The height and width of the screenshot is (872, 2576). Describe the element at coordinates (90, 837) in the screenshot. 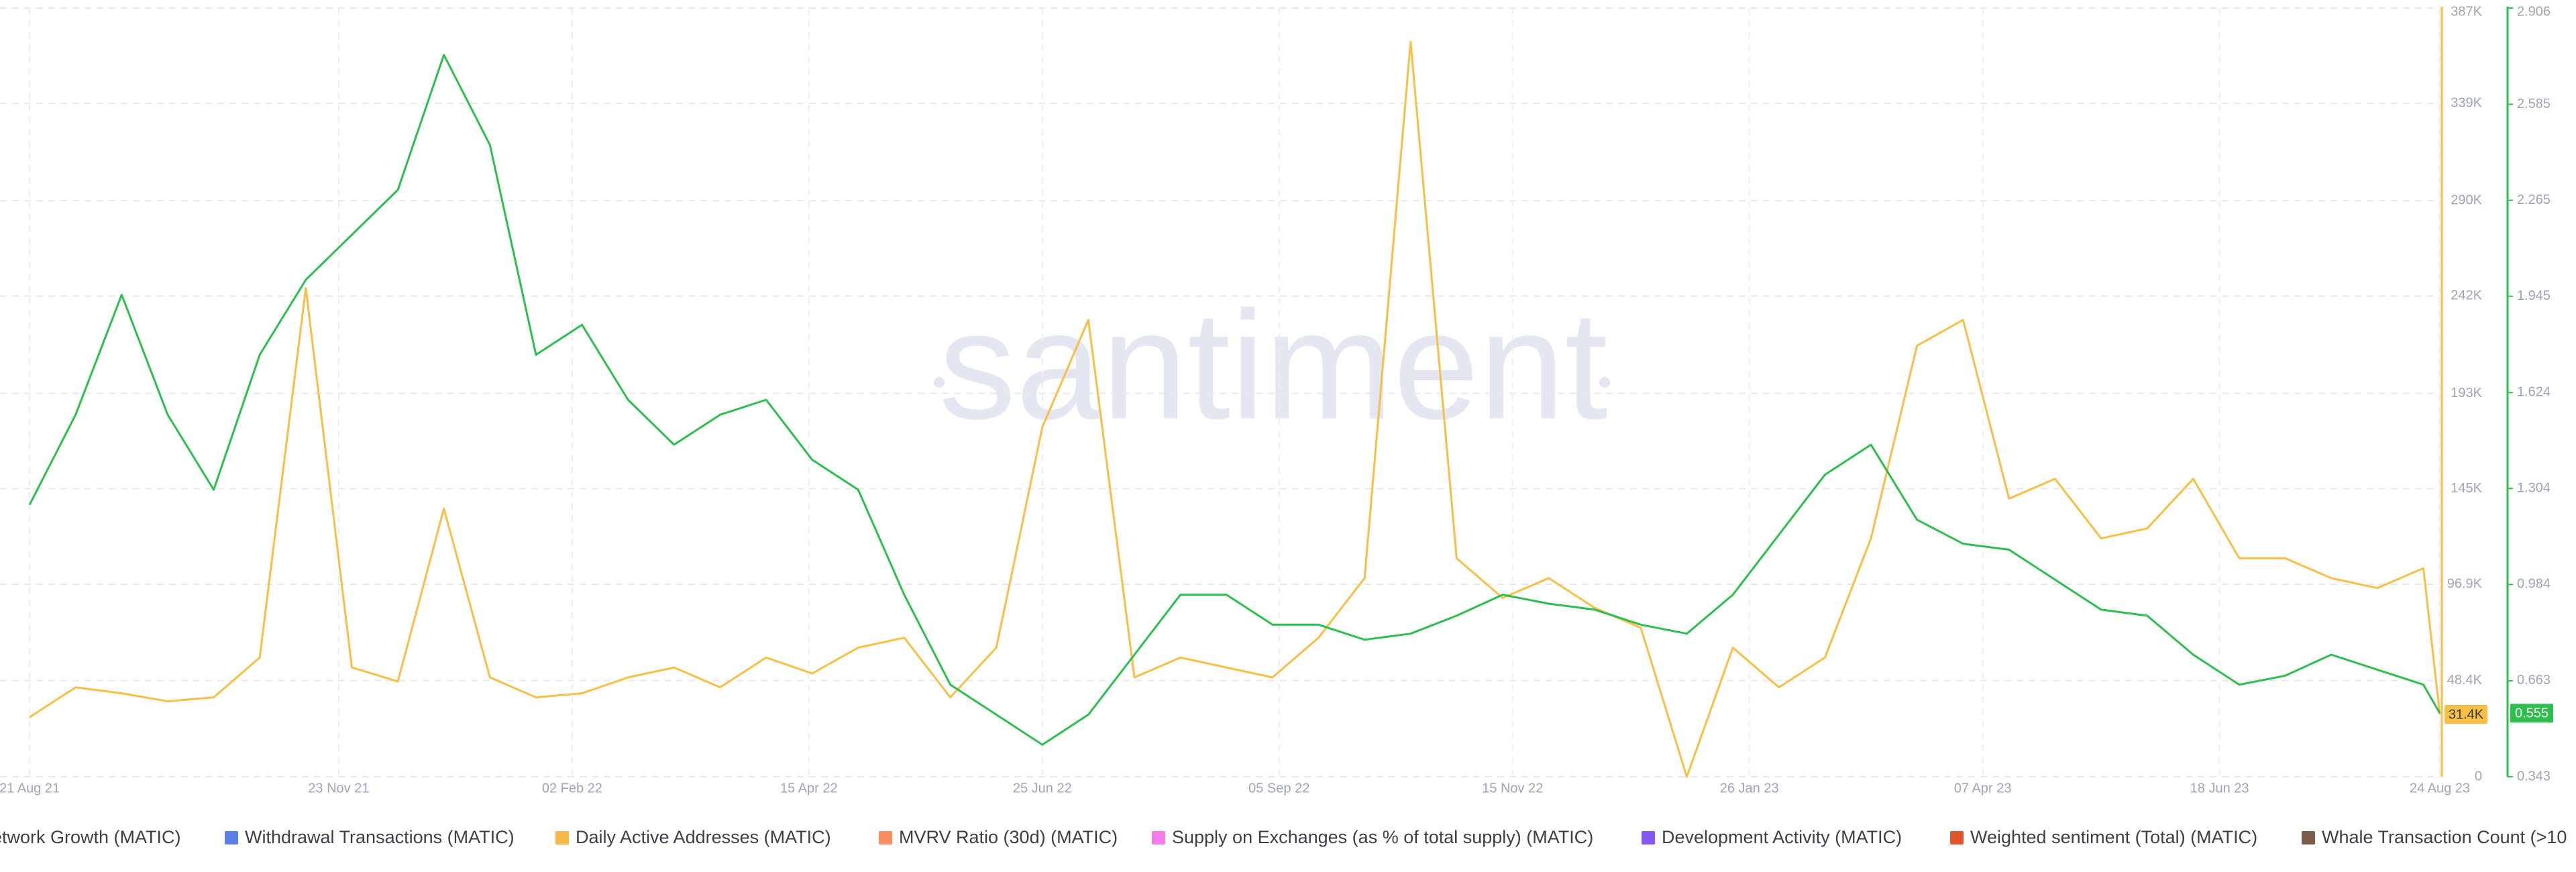

I see `legend-label: etwork Growth (MATIC)` at that location.